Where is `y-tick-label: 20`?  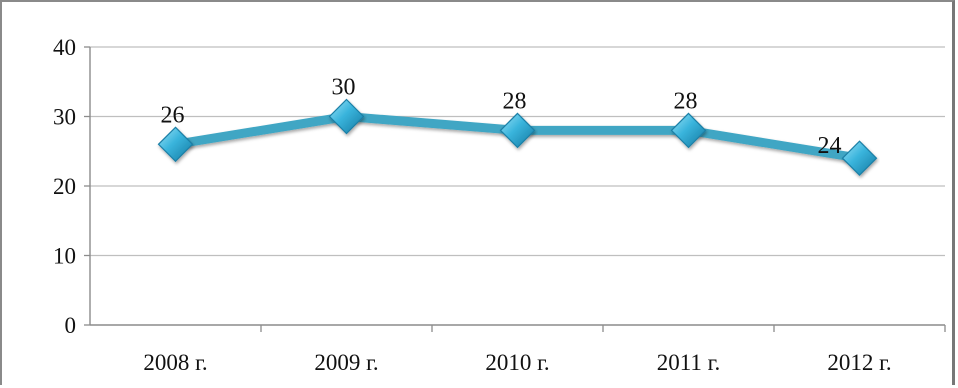 y-tick-label: 20 is located at coordinates (64, 186).